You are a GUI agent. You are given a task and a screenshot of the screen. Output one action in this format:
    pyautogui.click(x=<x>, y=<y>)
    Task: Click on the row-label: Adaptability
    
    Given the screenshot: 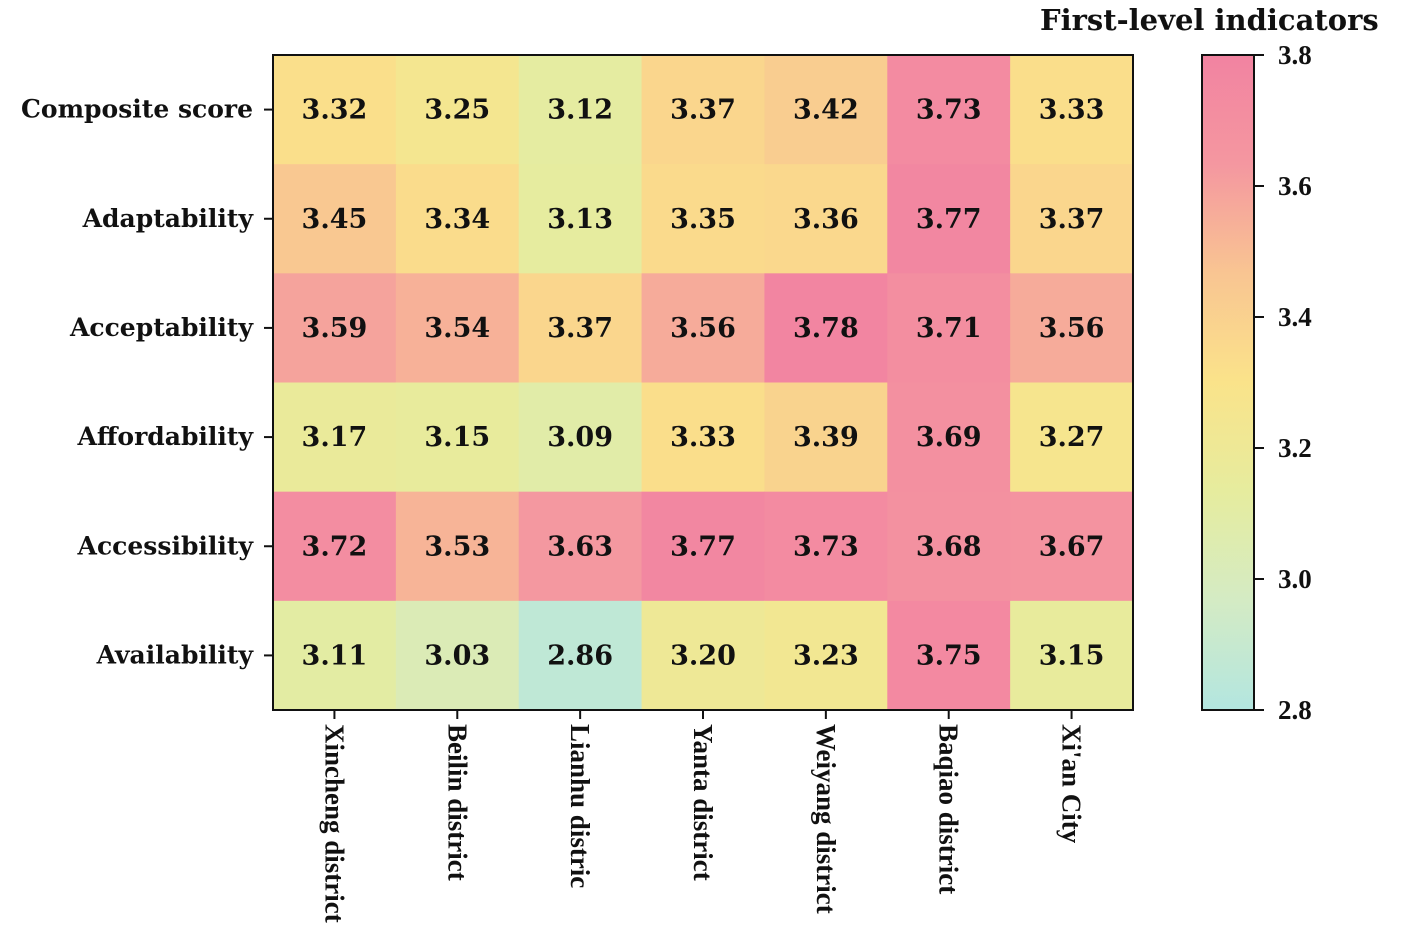 What is the action you would take?
    pyautogui.click(x=168, y=218)
    